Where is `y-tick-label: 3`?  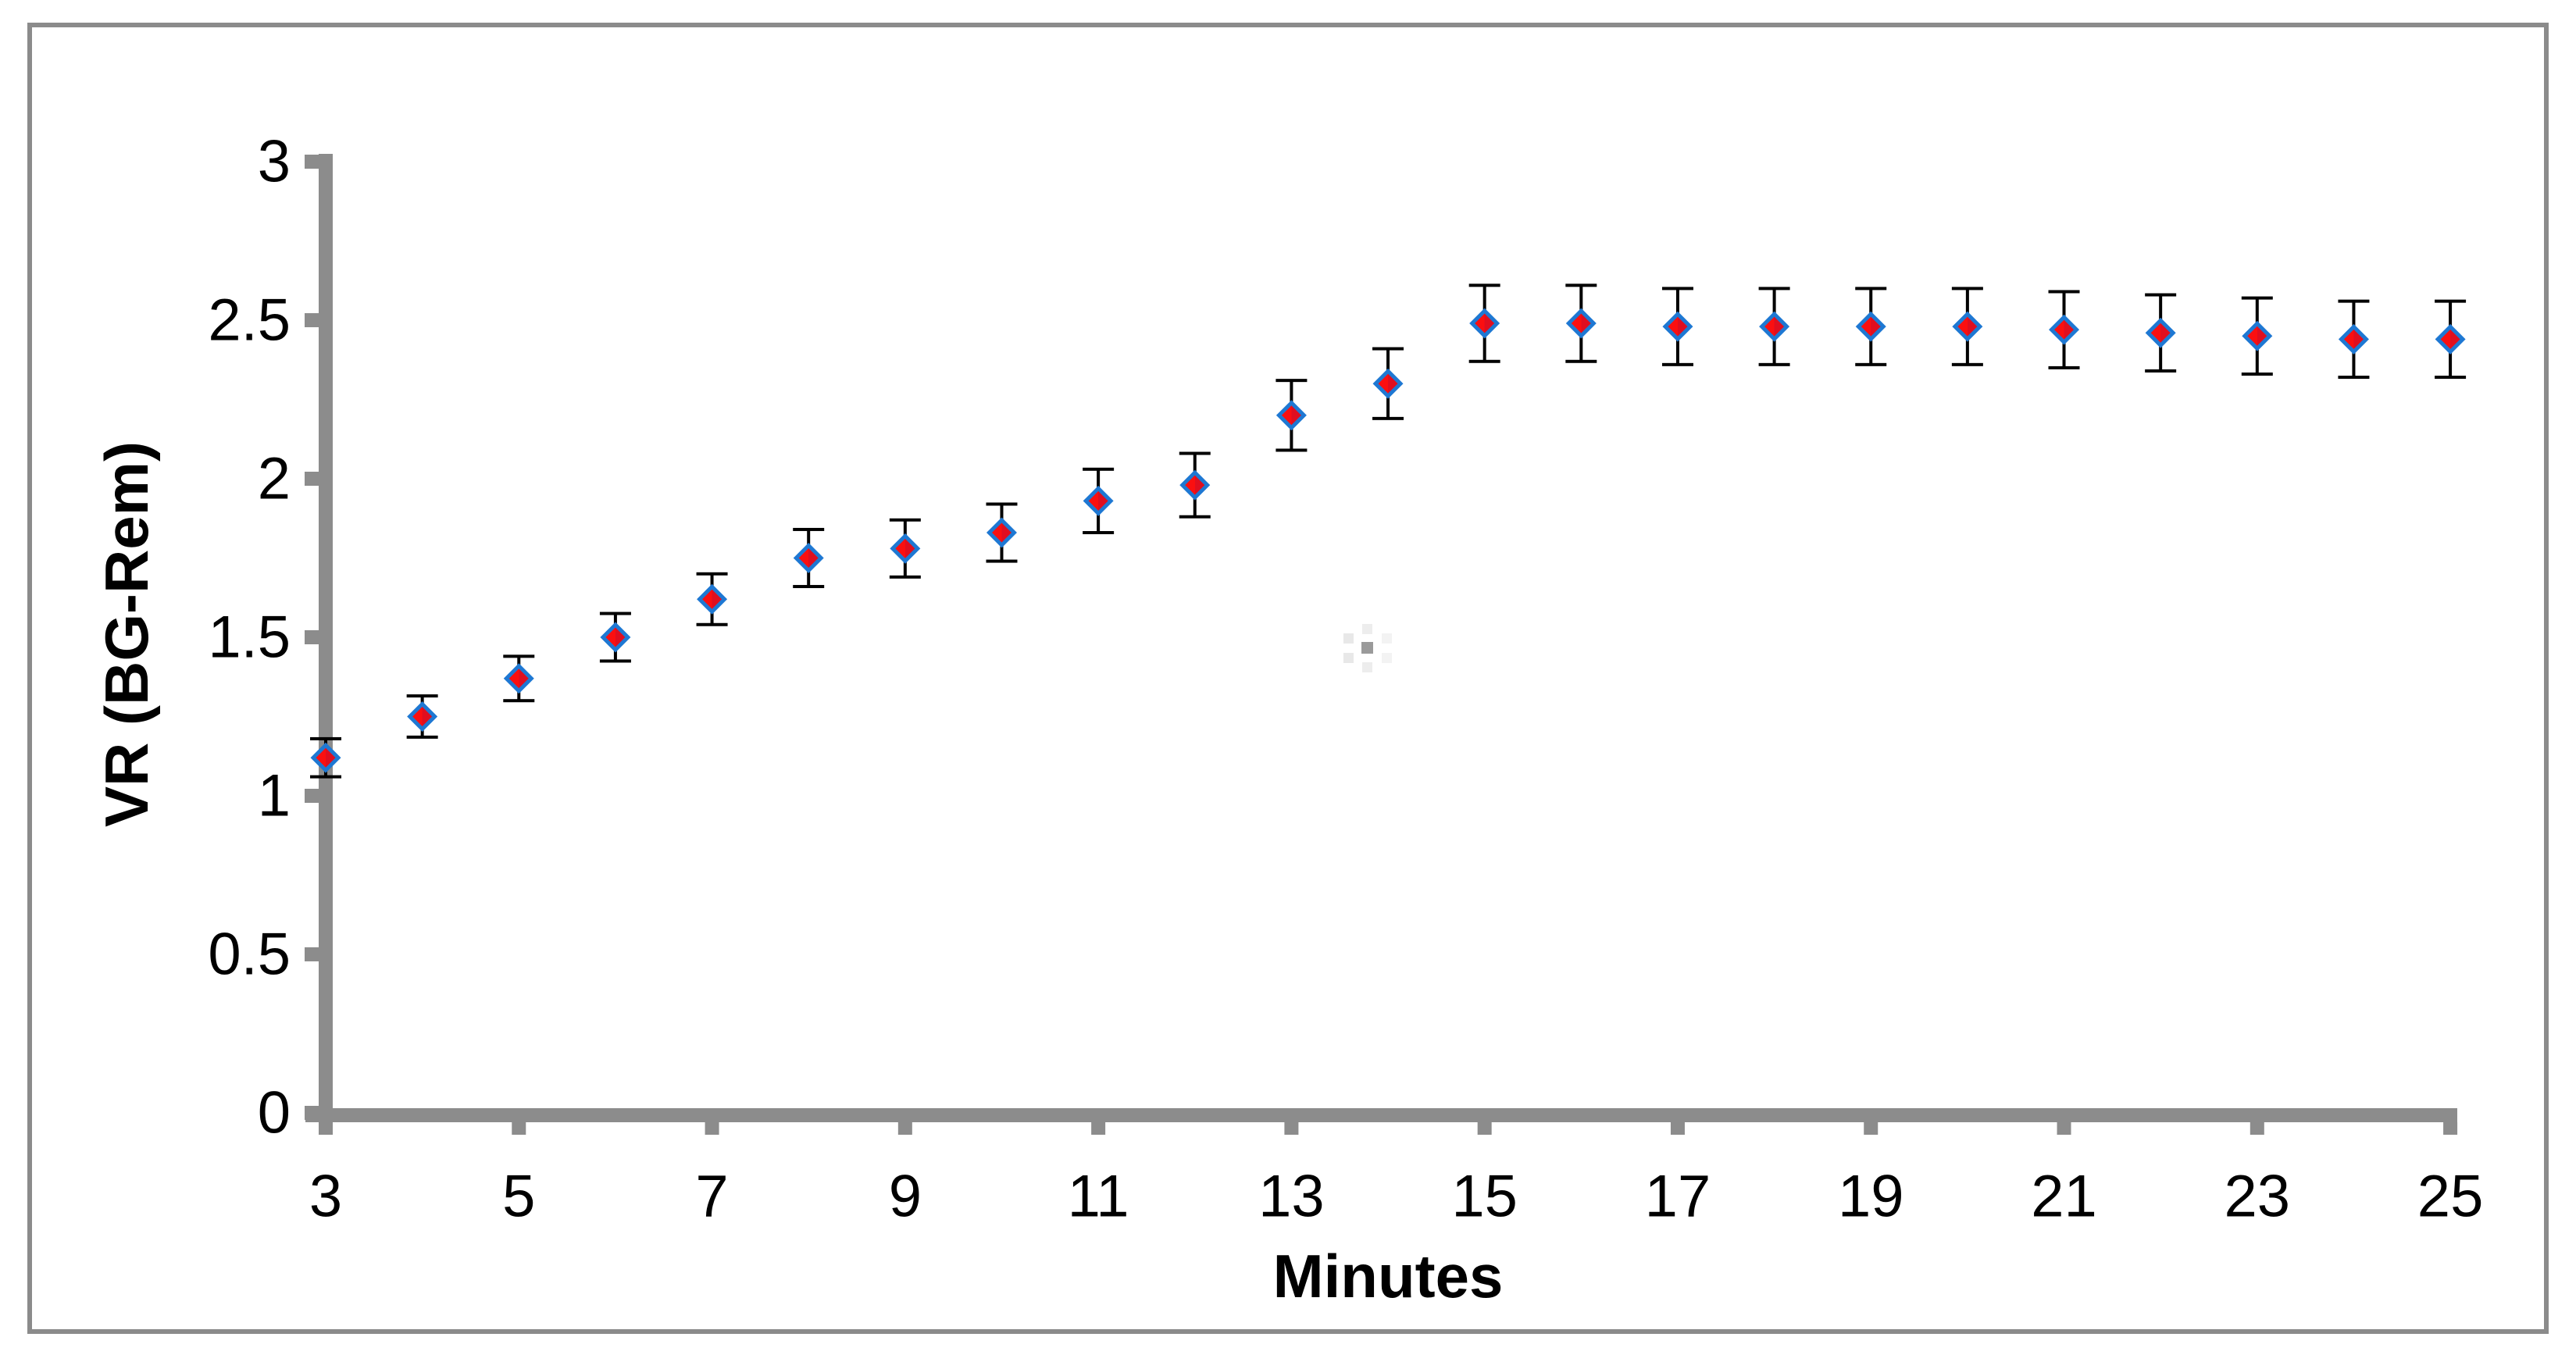
y-tick-label: 3 is located at coordinates (274, 162).